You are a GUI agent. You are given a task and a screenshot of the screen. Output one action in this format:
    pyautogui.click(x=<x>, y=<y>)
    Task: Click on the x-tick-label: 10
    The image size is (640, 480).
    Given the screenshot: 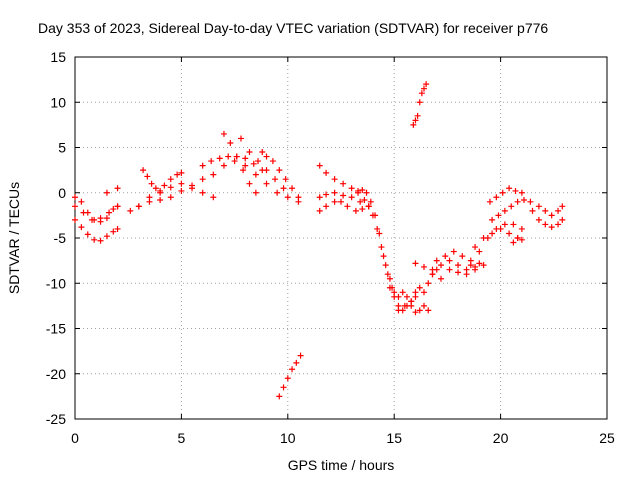 What is the action you would take?
    pyautogui.click(x=288, y=438)
    